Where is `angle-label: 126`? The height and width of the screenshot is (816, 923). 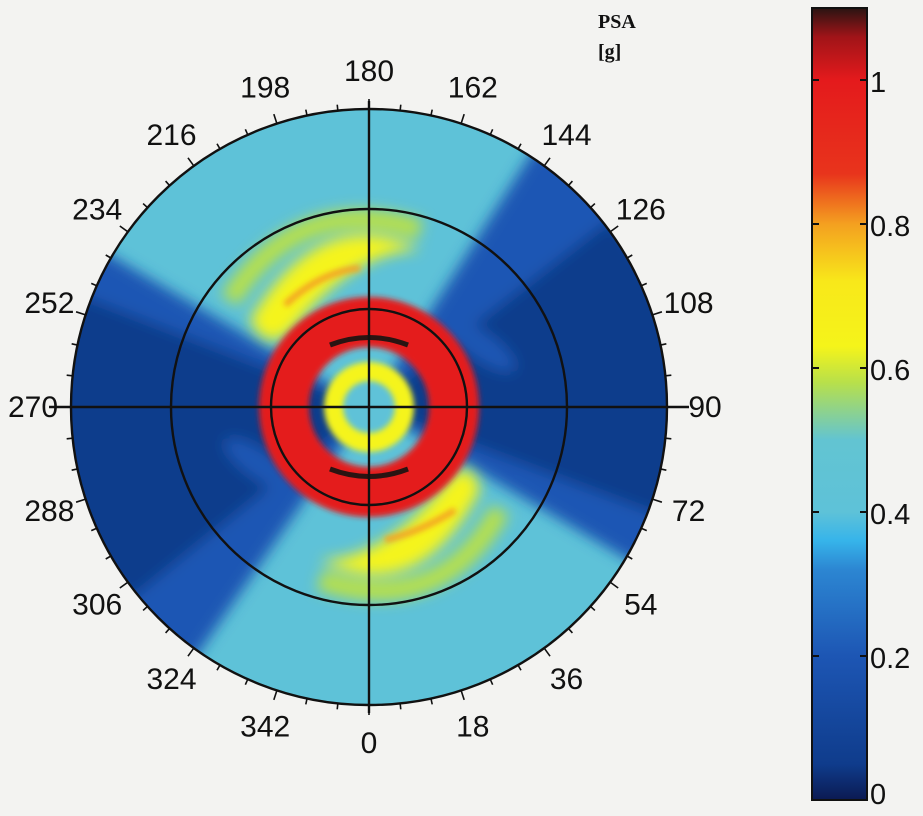
angle-label: 126 is located at coordinates (641, 210).